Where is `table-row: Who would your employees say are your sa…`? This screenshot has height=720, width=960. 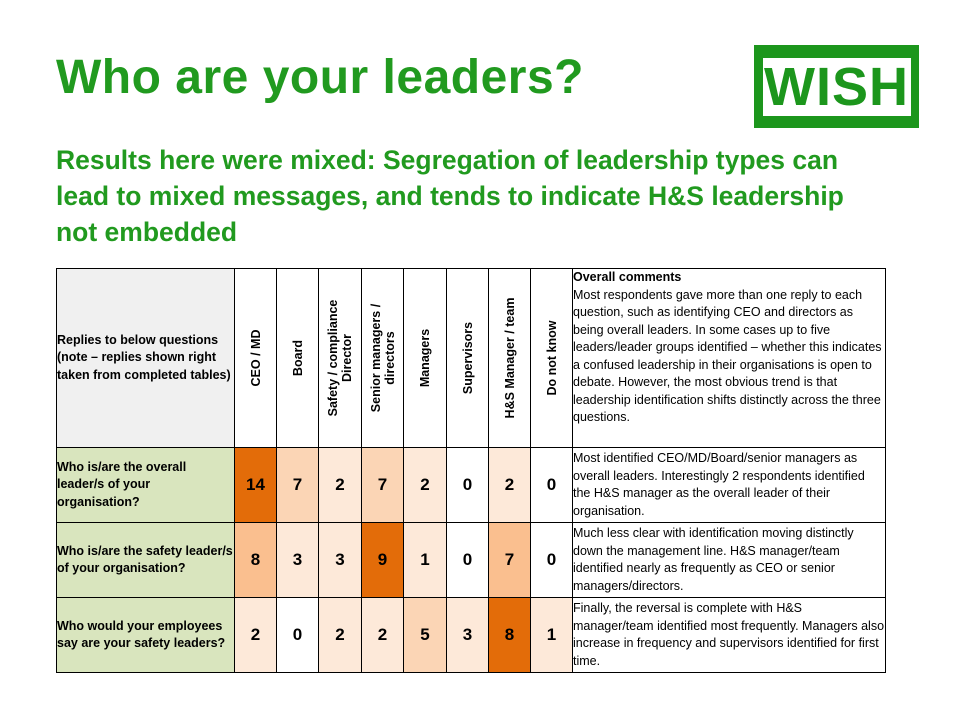 table-row: Who would your employees say are your sa… is located at coordinates (471, 635).